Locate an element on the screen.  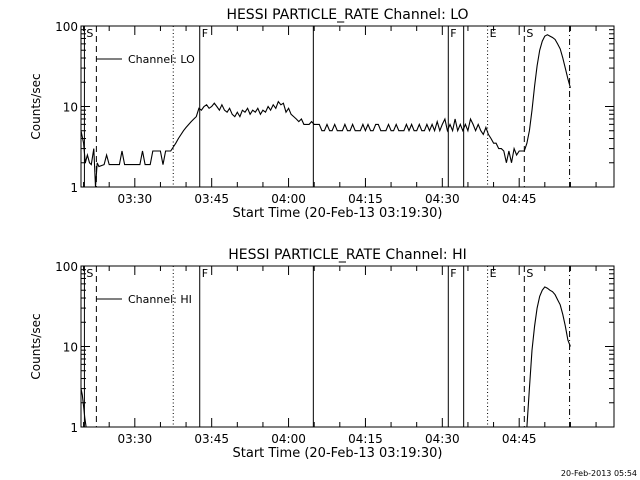
legend-label: Channel: HI is located at coordinates (160, 299).